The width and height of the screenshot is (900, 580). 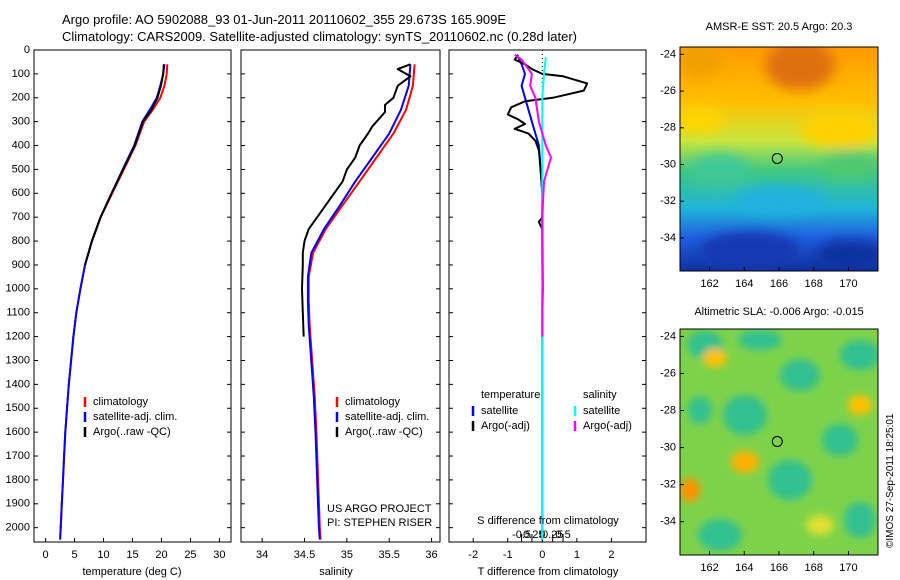 I want to click on depth-tick-label: 900, so click(x=21, y=265).